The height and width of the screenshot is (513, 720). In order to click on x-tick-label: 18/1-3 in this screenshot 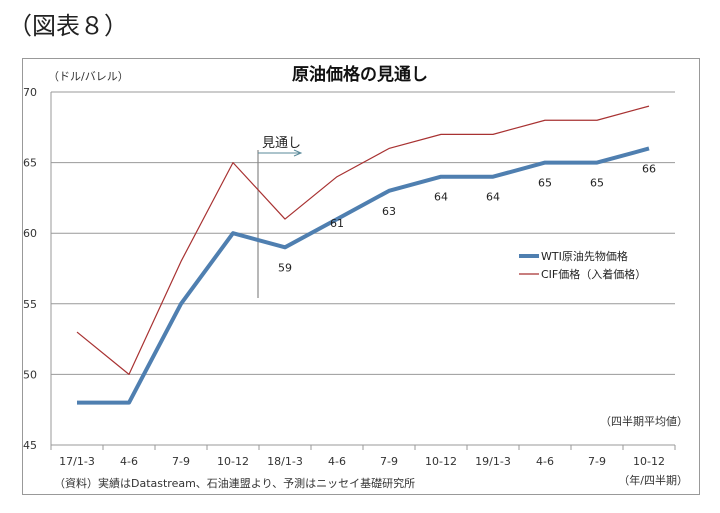, I will do `click(285, 461)`.